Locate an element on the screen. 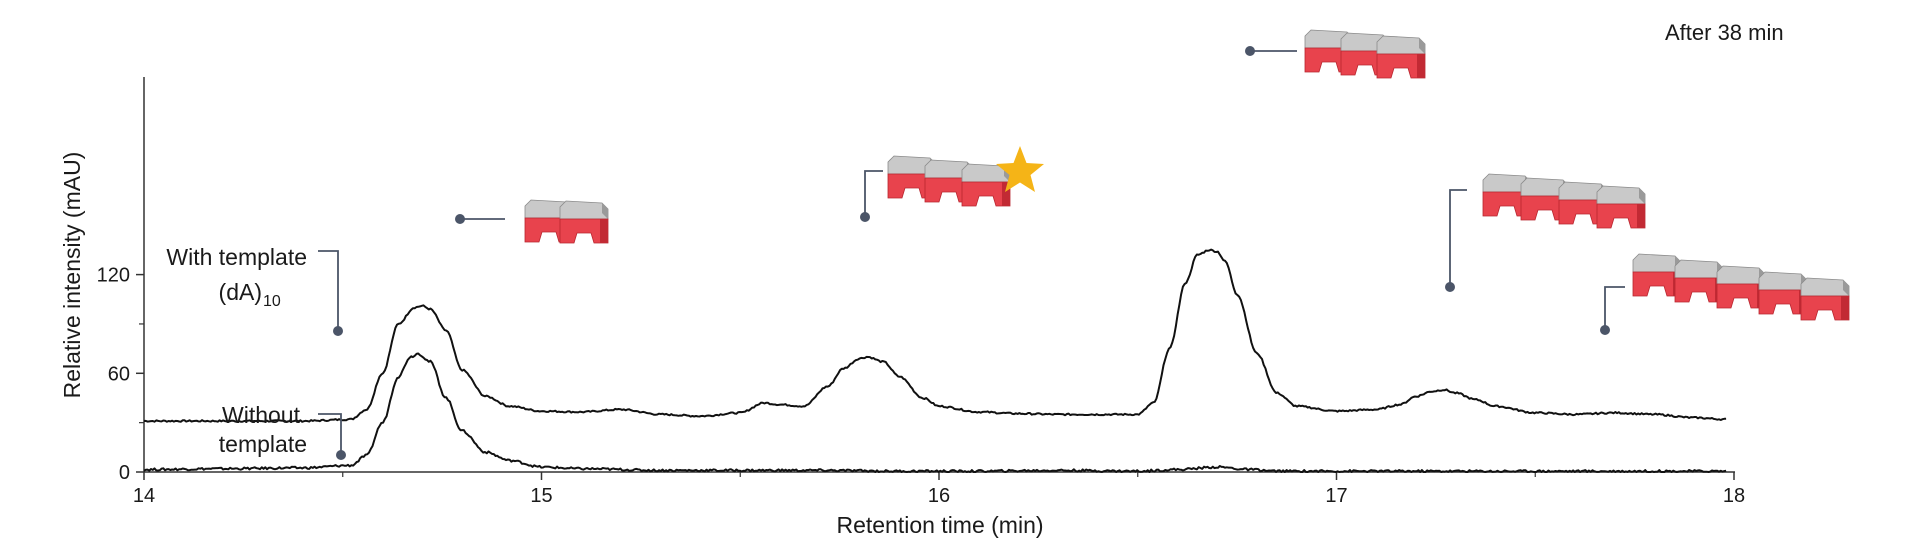 The height and width of the screenshot is (553, 1920). chart-title: After 38 min is located at coordinates (1724, 32).